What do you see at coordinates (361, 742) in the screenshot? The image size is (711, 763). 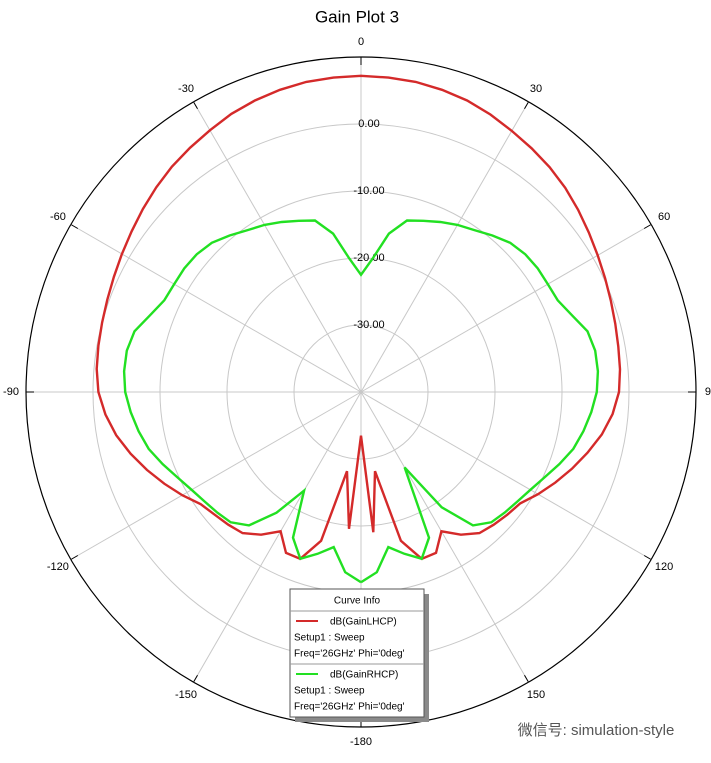 I see `theta-tick-label: -180` at bounding box center [361, 742].